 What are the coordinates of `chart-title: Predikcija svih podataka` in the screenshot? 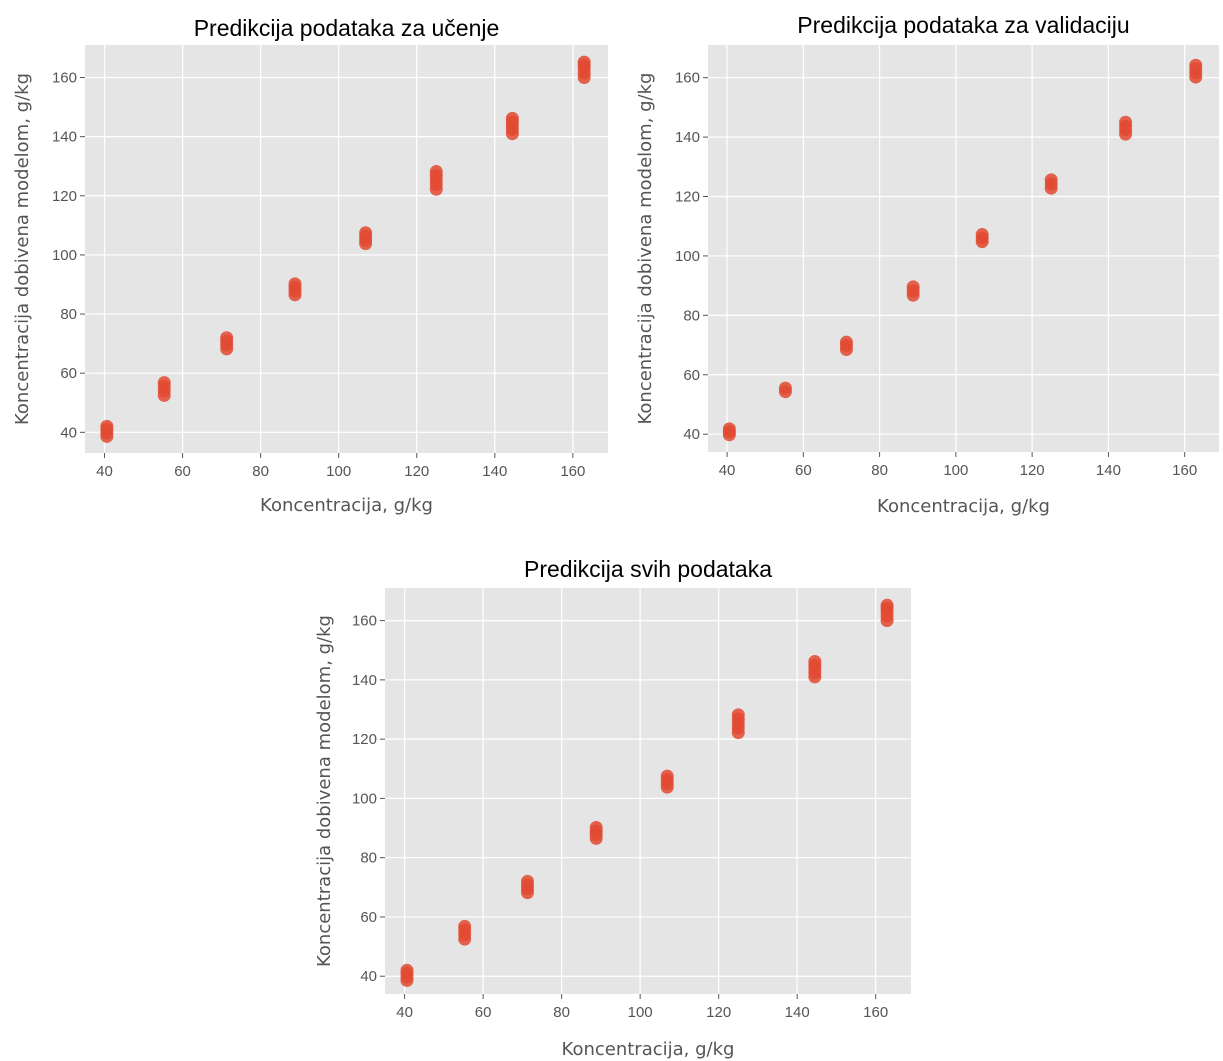 It's located at (648, 569).